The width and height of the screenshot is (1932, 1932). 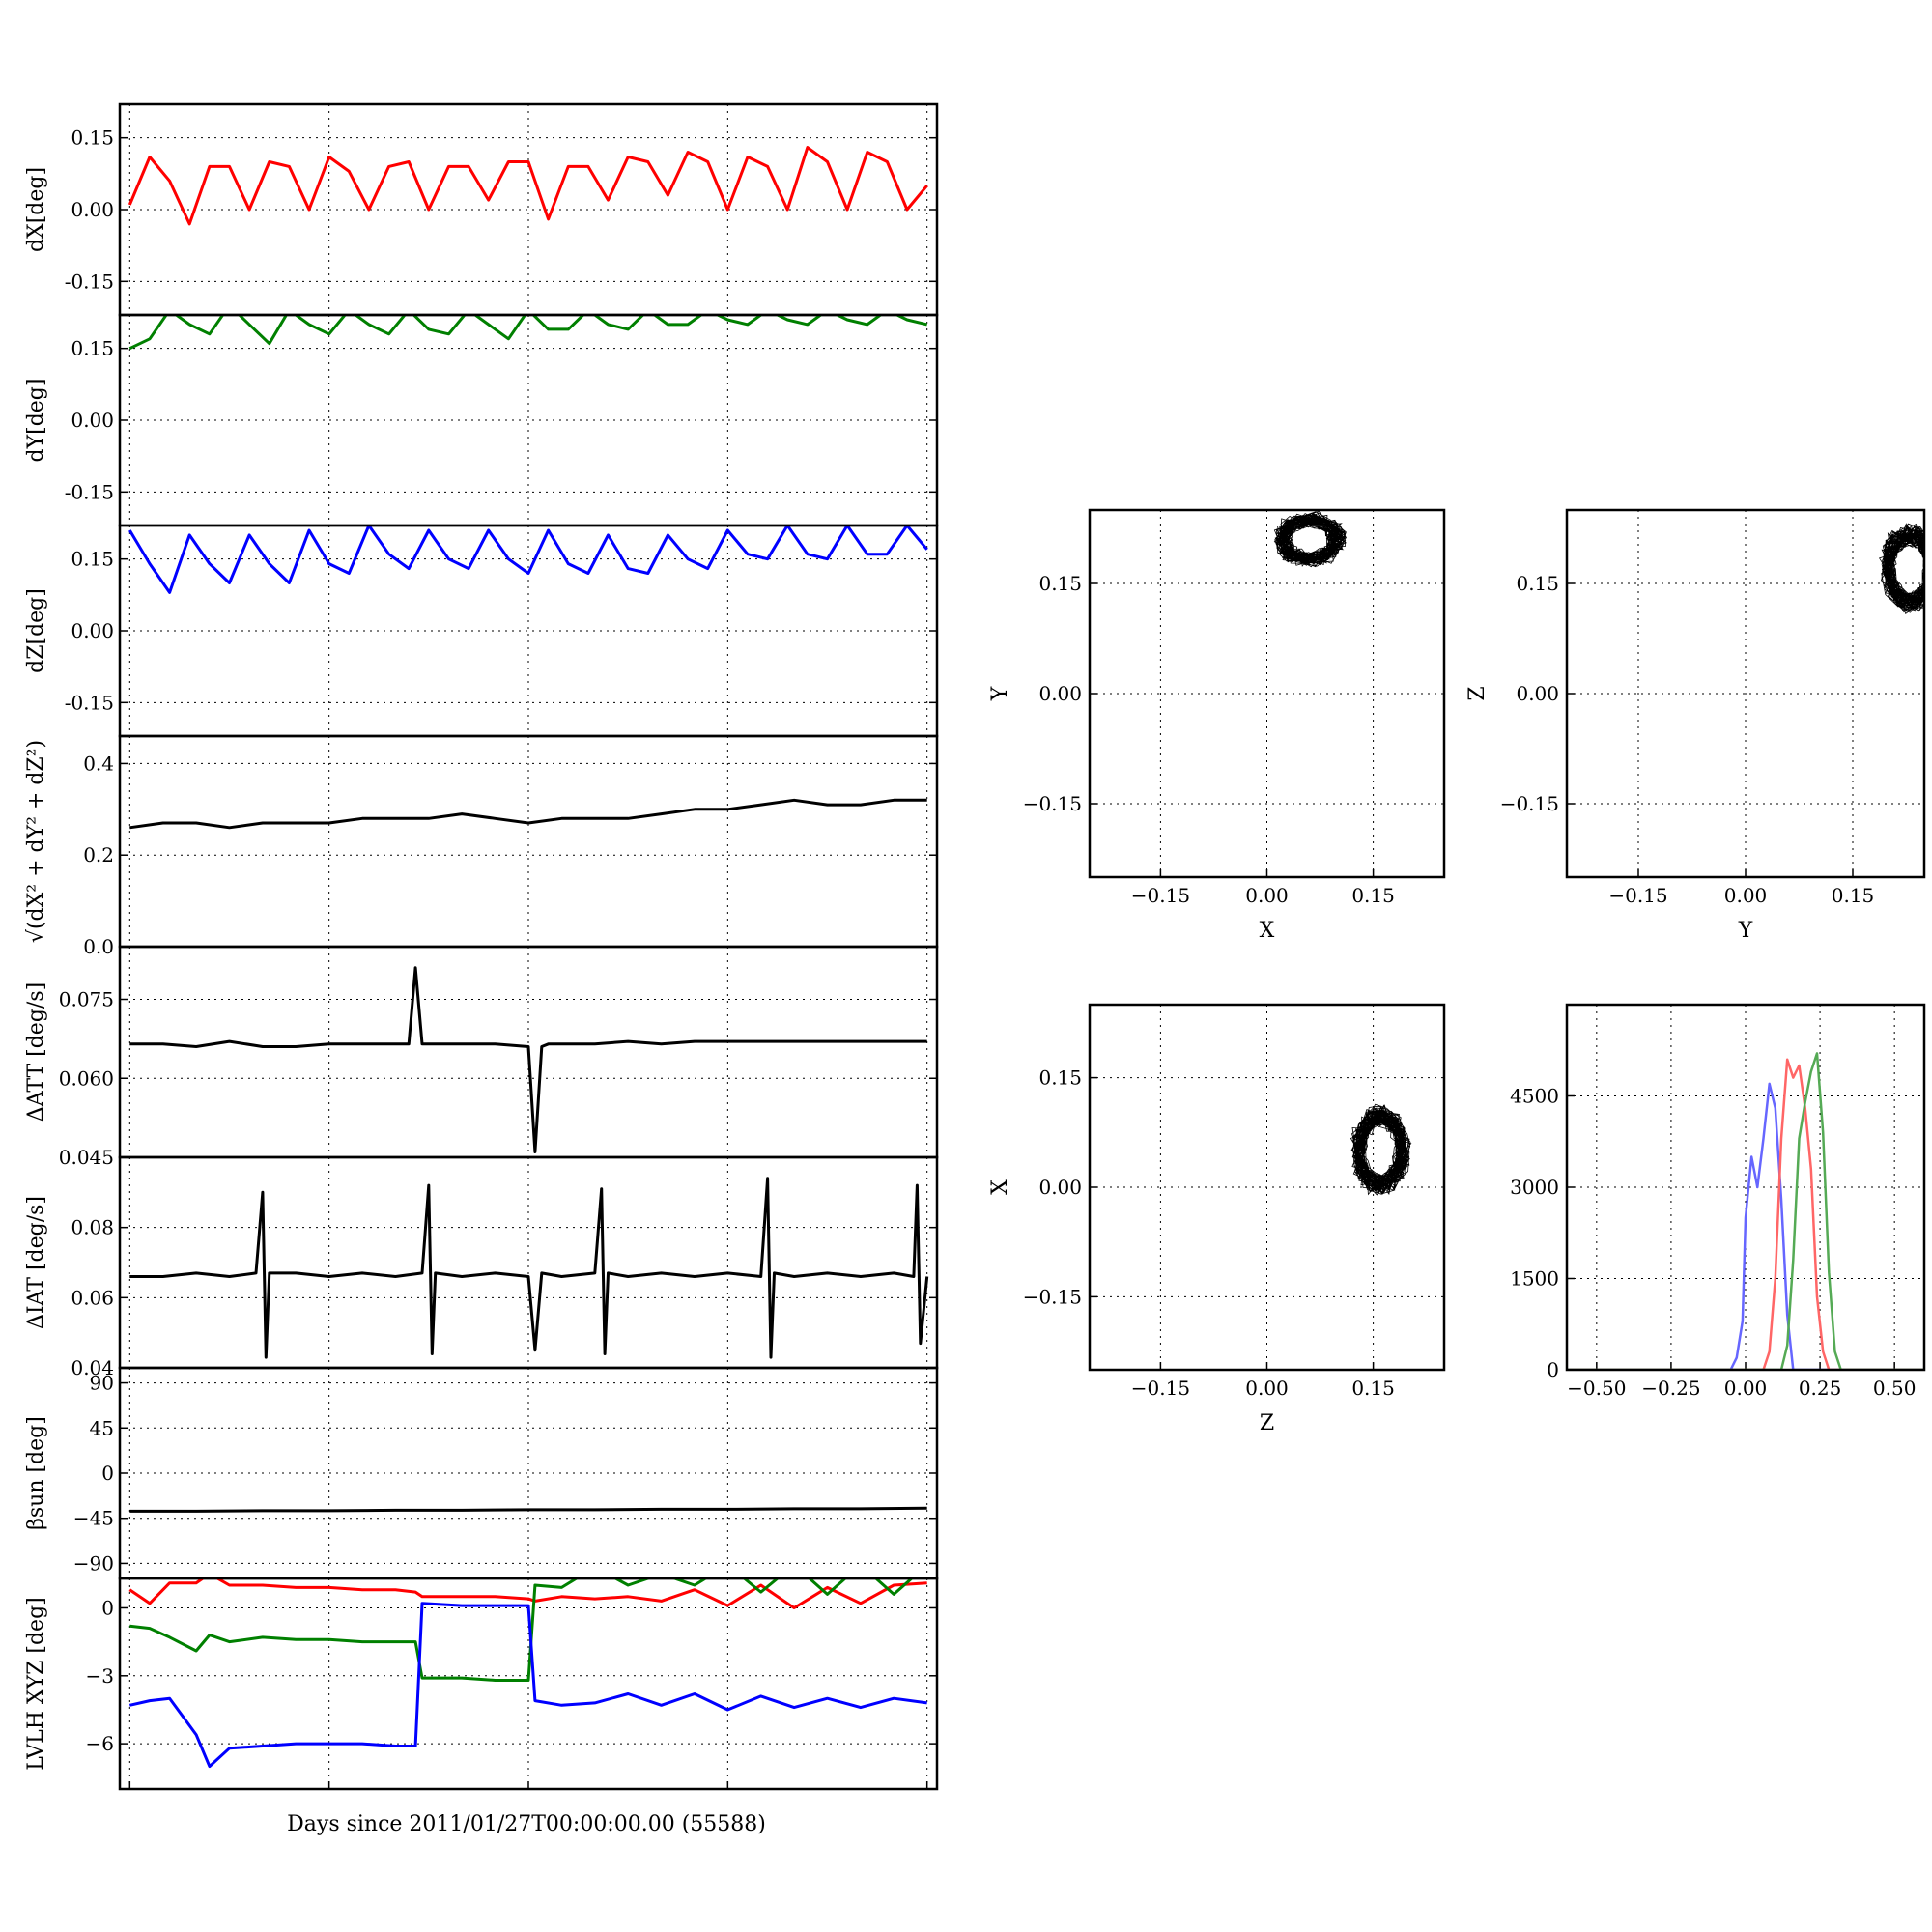 I want to click on ZX-axes-frame, so click(x=1267, y=1187).